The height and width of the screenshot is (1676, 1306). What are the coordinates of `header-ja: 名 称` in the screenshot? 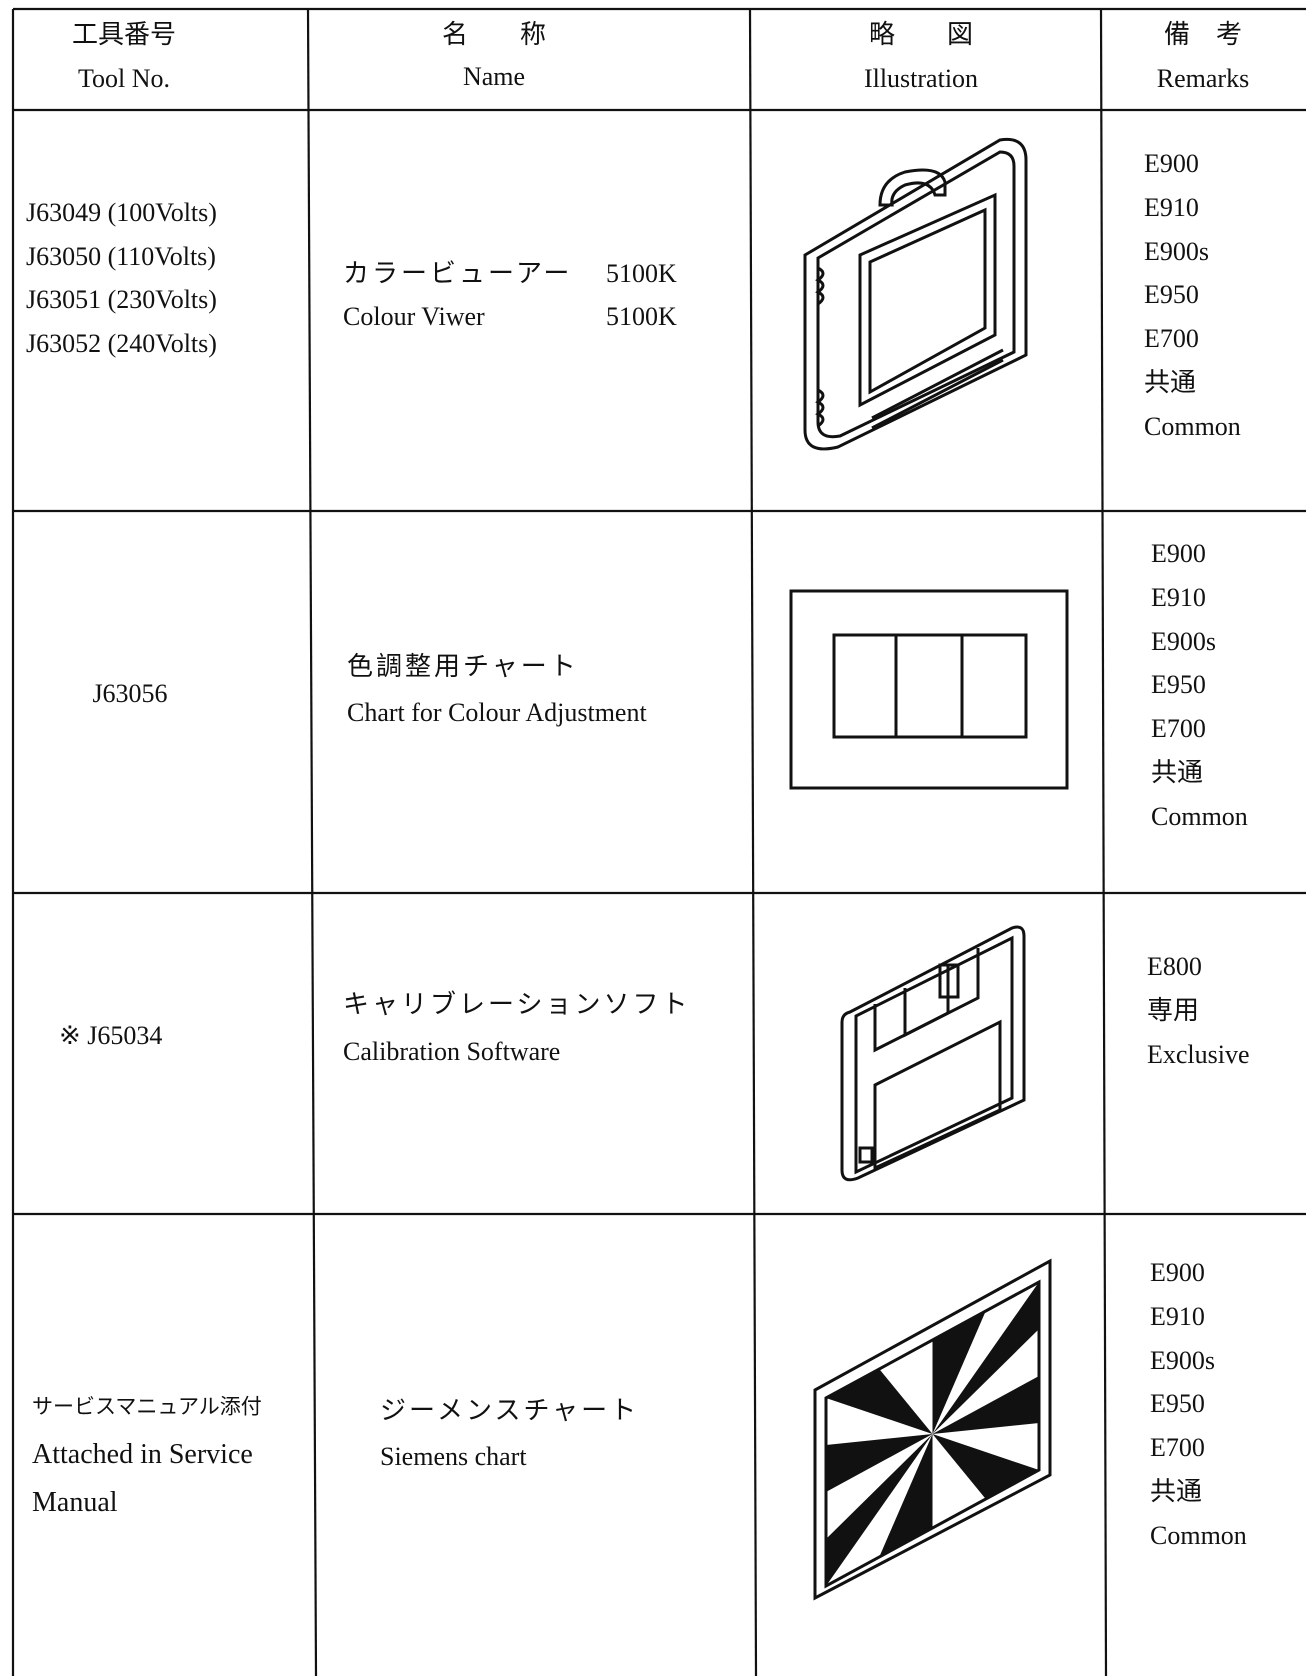 It's located at (494, 34).